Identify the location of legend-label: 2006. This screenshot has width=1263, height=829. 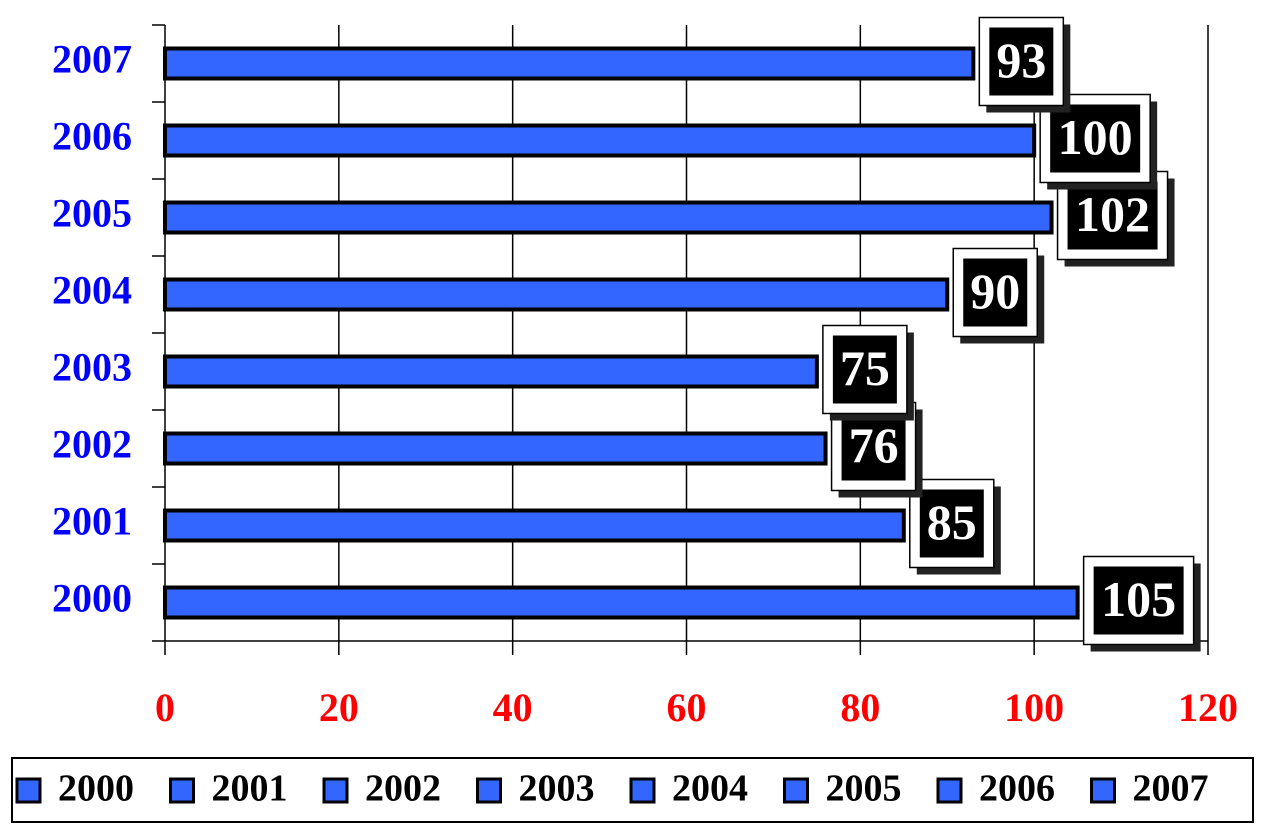
(1017, 789).